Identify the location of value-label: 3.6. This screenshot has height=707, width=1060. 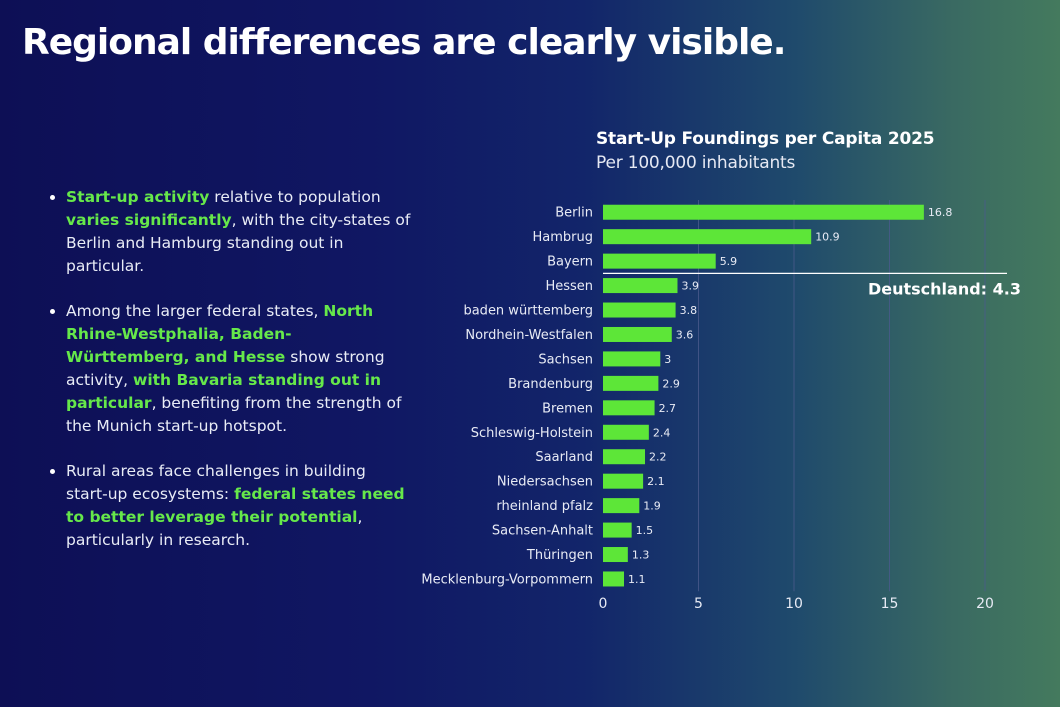
(685, 334).